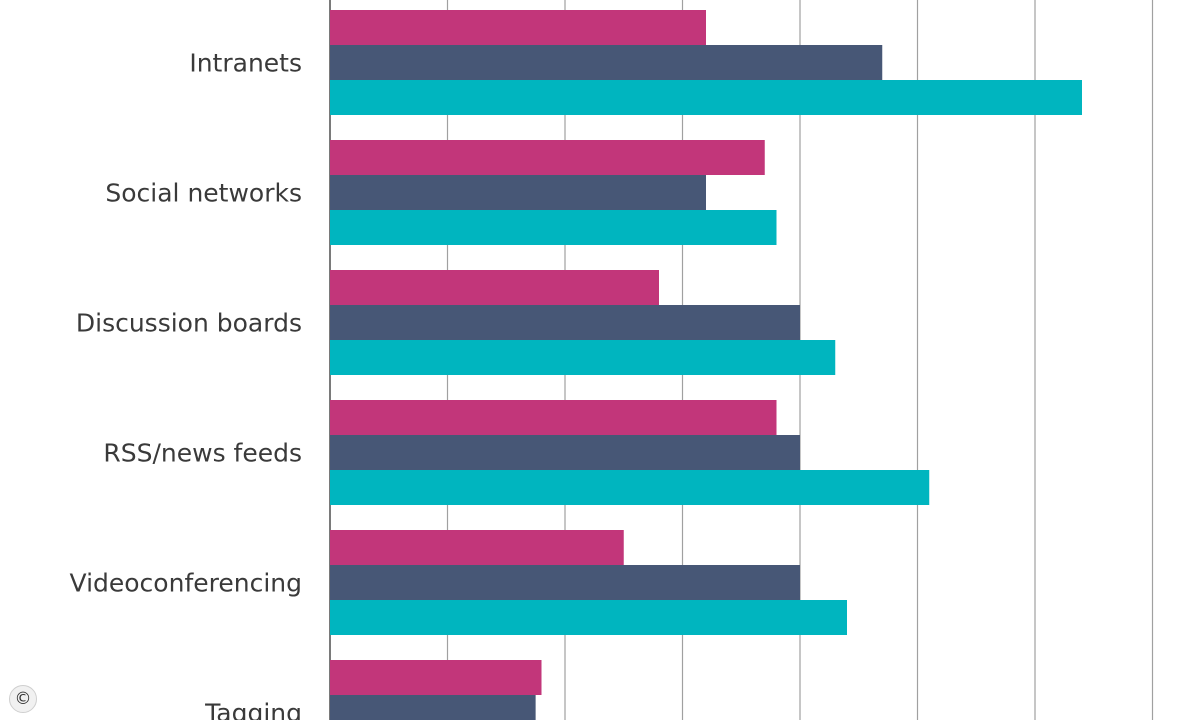  I want to click on copyright-icon: ©, so click(23, 699).